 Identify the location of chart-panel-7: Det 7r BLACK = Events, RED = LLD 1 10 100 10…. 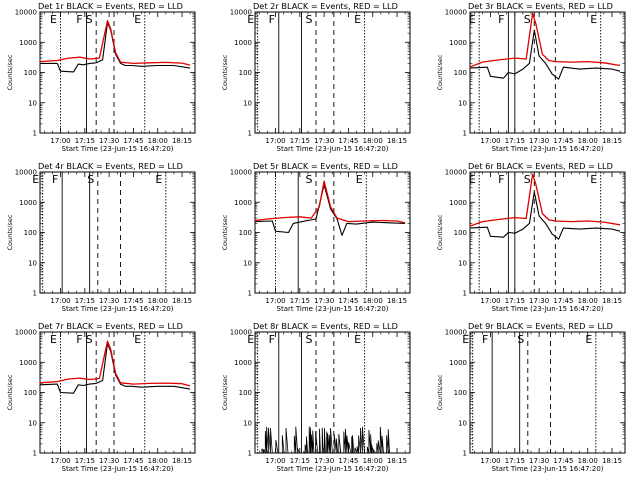
(101, 397).